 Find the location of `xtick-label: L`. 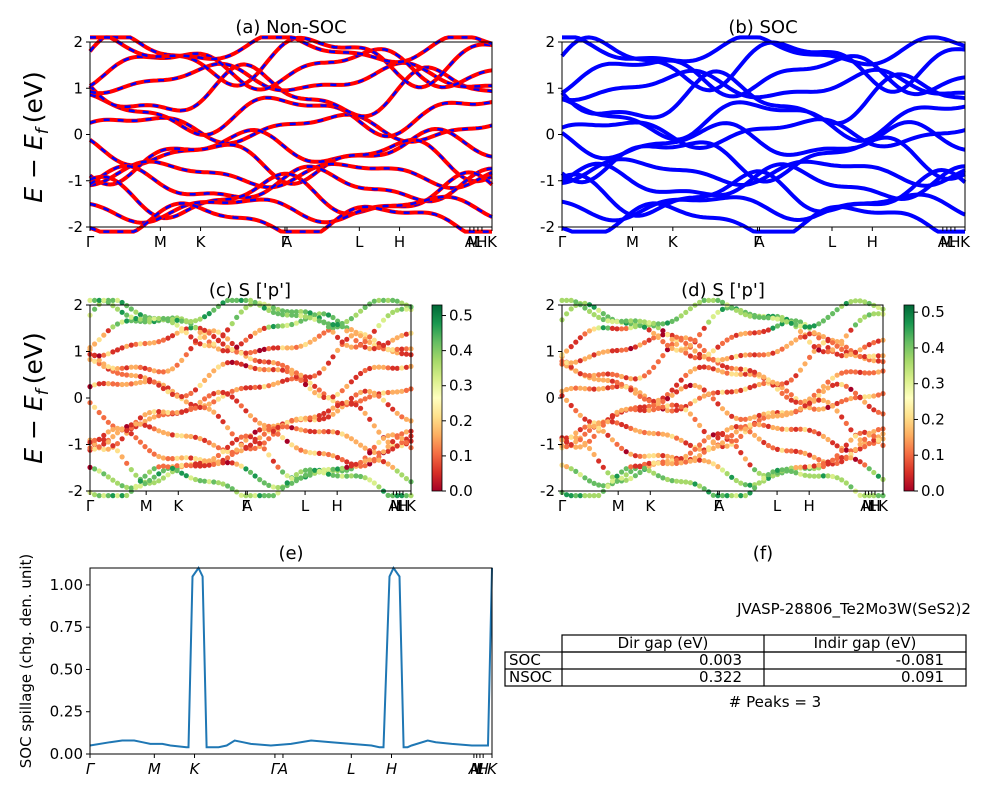

xtick-label: L is located at coordinates (478, 242).